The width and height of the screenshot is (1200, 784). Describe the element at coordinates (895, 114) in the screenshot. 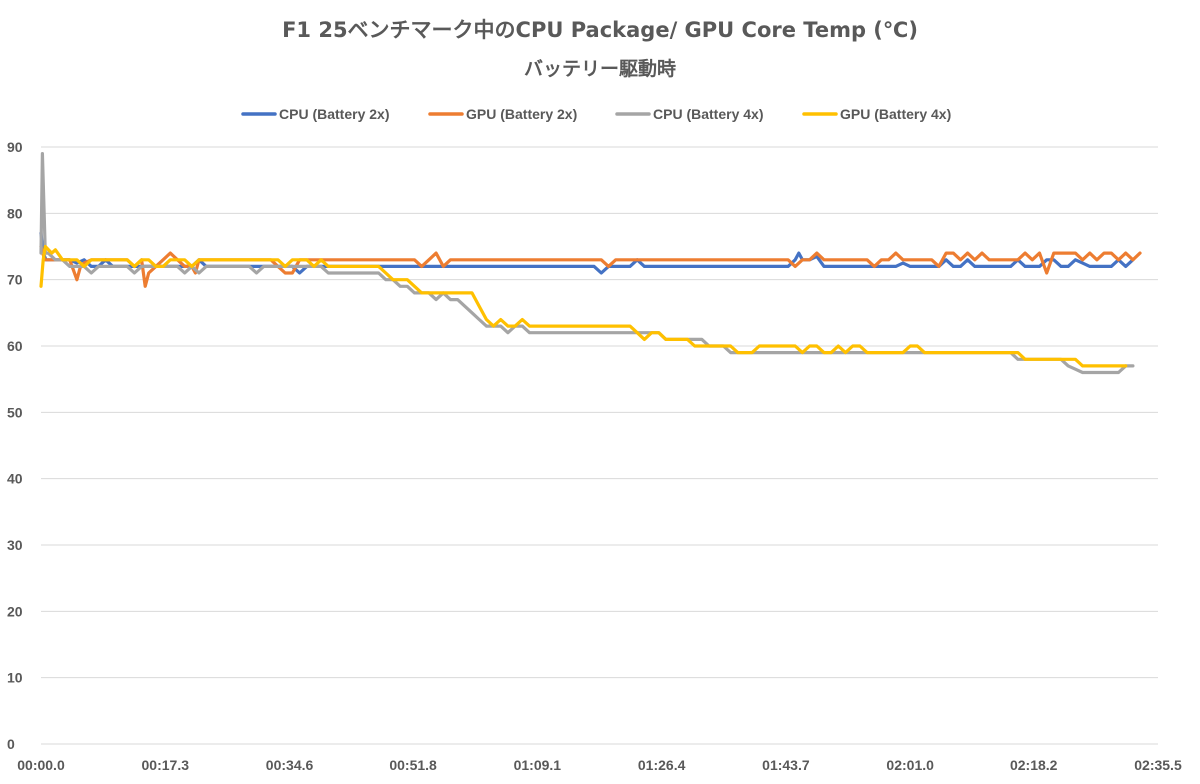

I see `legend-label: GPU (Battery 4x)` at that location.